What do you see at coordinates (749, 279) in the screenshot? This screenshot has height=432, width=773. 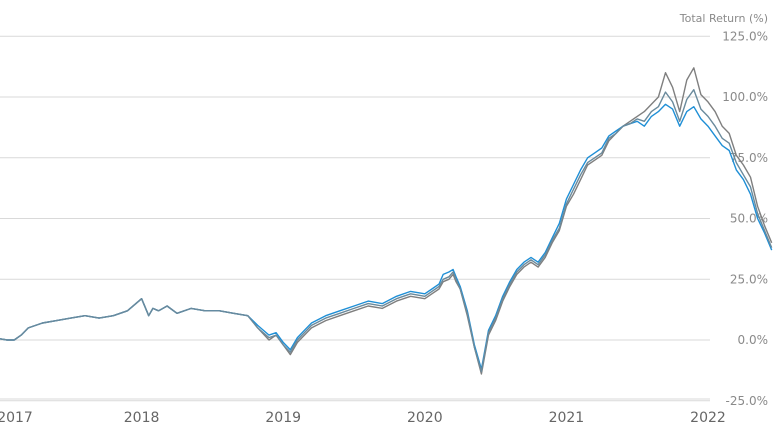 I see `y-tick-label: 25.0%` at bounding box center [749, 279].